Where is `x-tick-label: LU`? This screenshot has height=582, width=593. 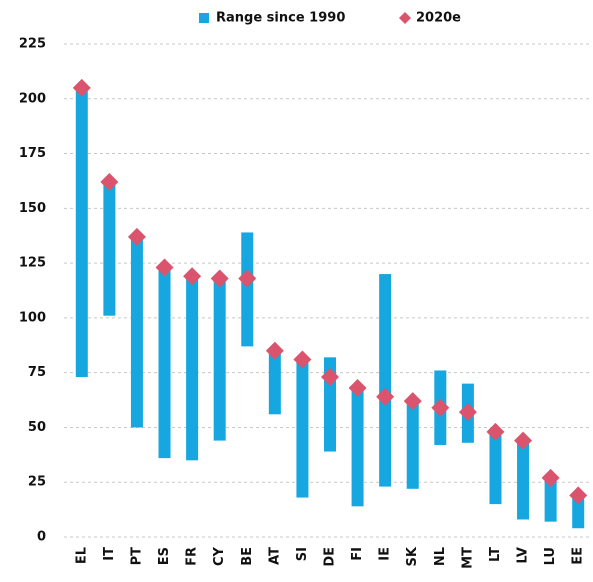
x-tick-label: LU is located at coordinates (550, 556).